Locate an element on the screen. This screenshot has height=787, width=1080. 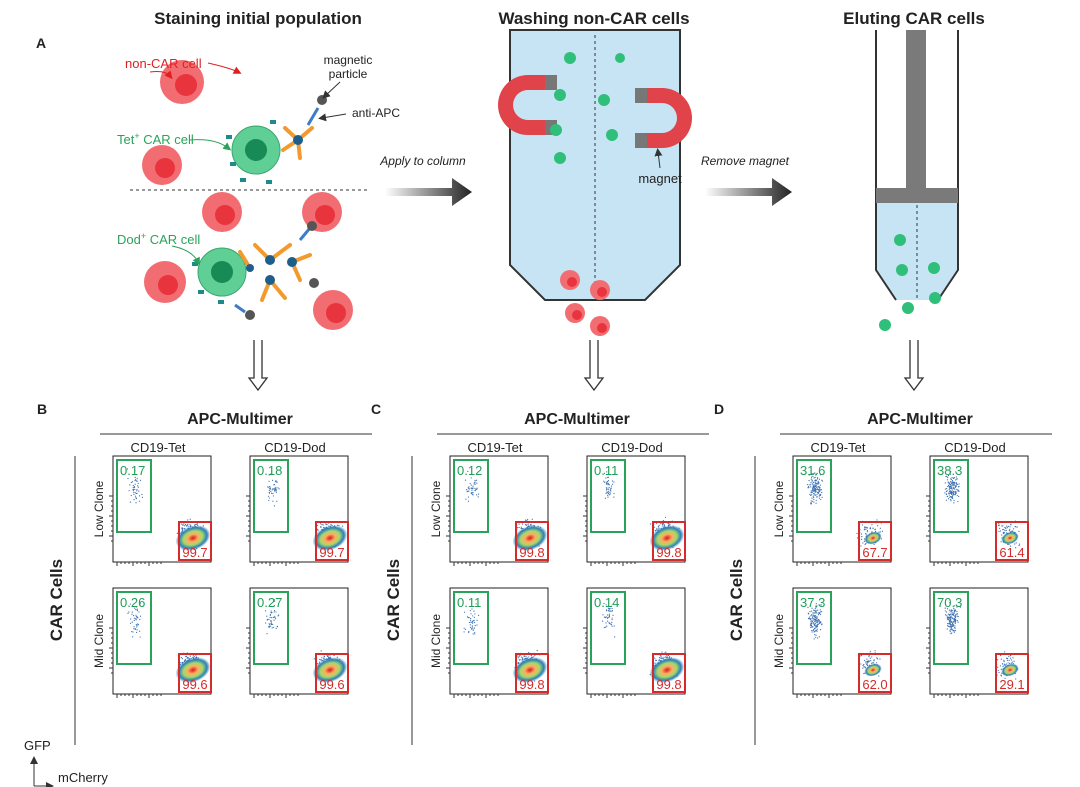
flow-plot: 0.11 99.8 is located at coordinates (634, 510).